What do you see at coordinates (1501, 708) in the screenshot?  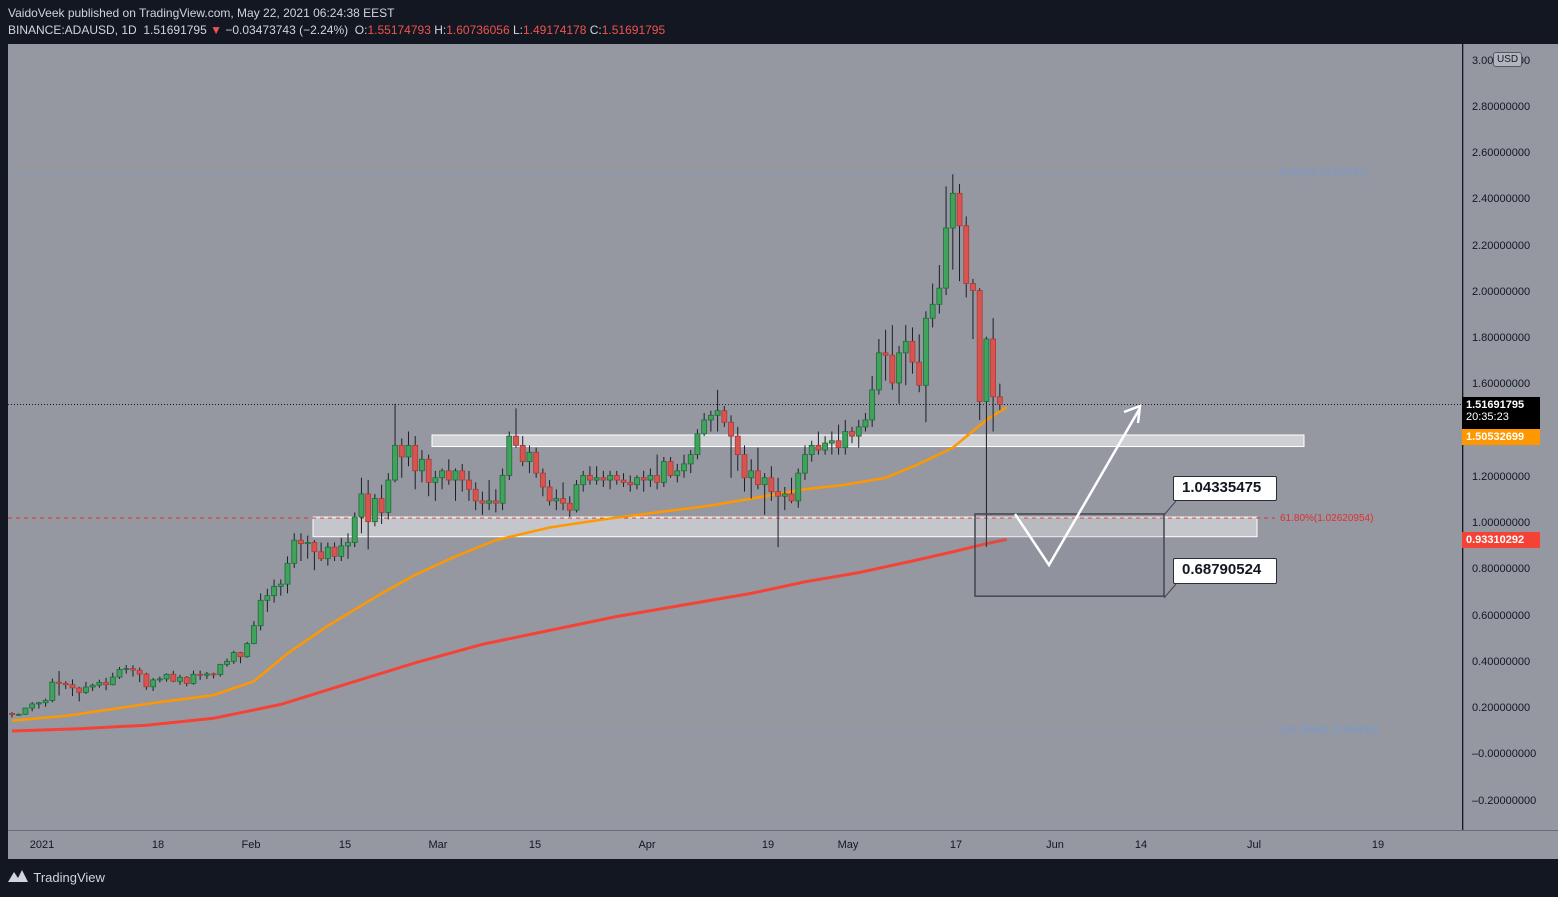 I see `y-tick-label: 0.20000000` at bounding box center [1501, 708].